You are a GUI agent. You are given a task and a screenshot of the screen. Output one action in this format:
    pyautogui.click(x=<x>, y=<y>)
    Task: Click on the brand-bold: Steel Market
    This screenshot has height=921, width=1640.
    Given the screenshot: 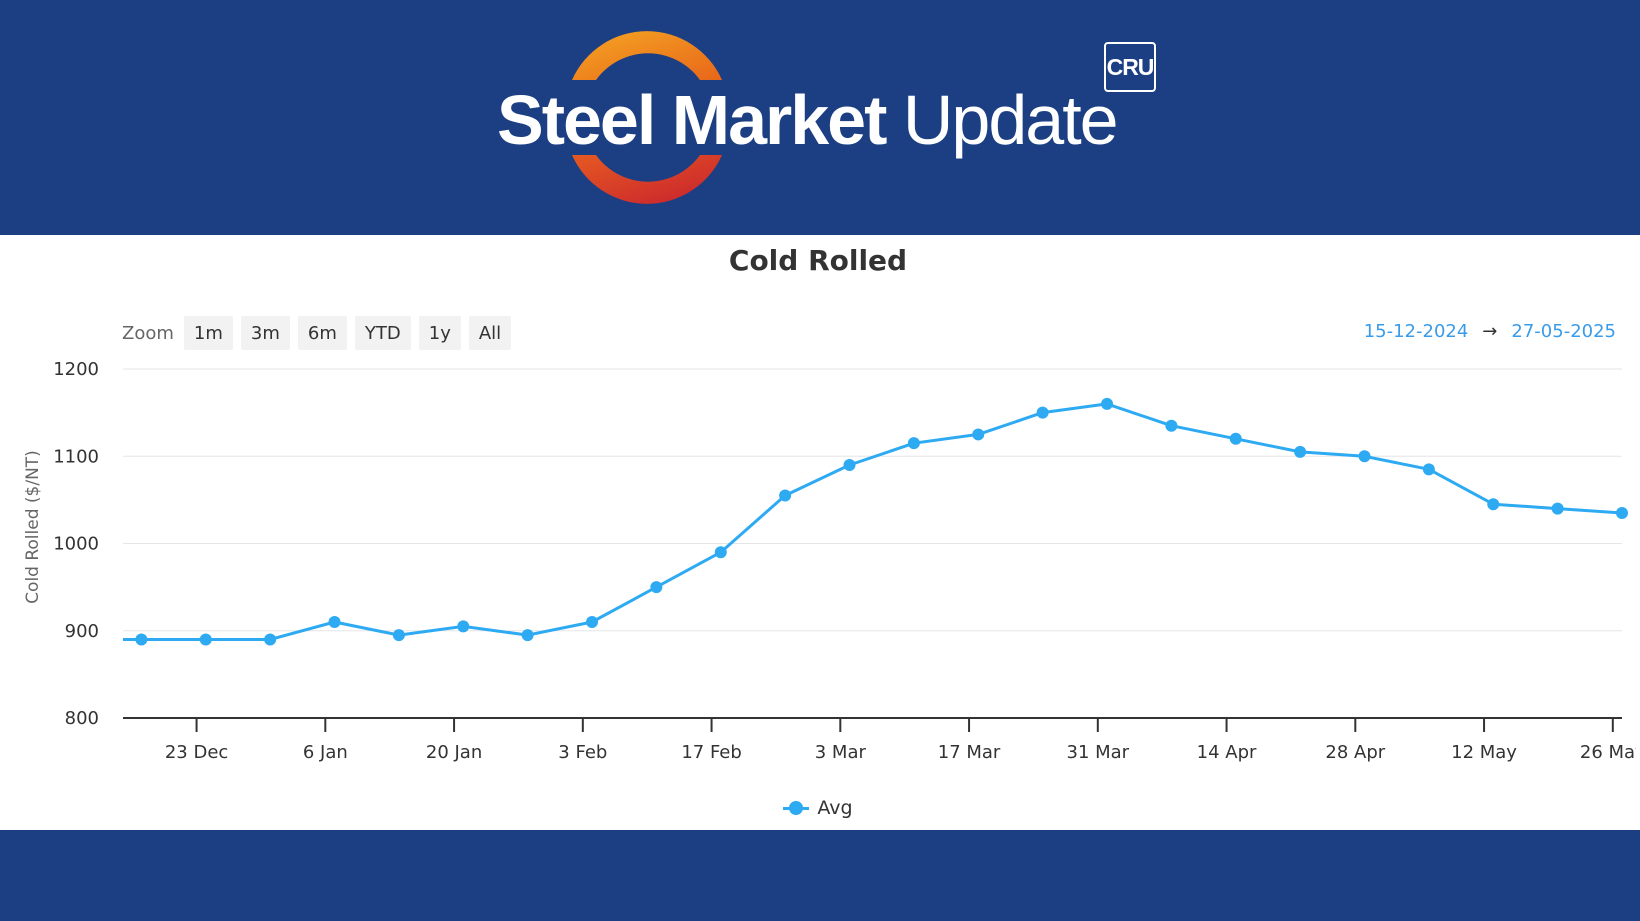 What is the action you would take?
    pyautogui.click(x=692, y=120)
    